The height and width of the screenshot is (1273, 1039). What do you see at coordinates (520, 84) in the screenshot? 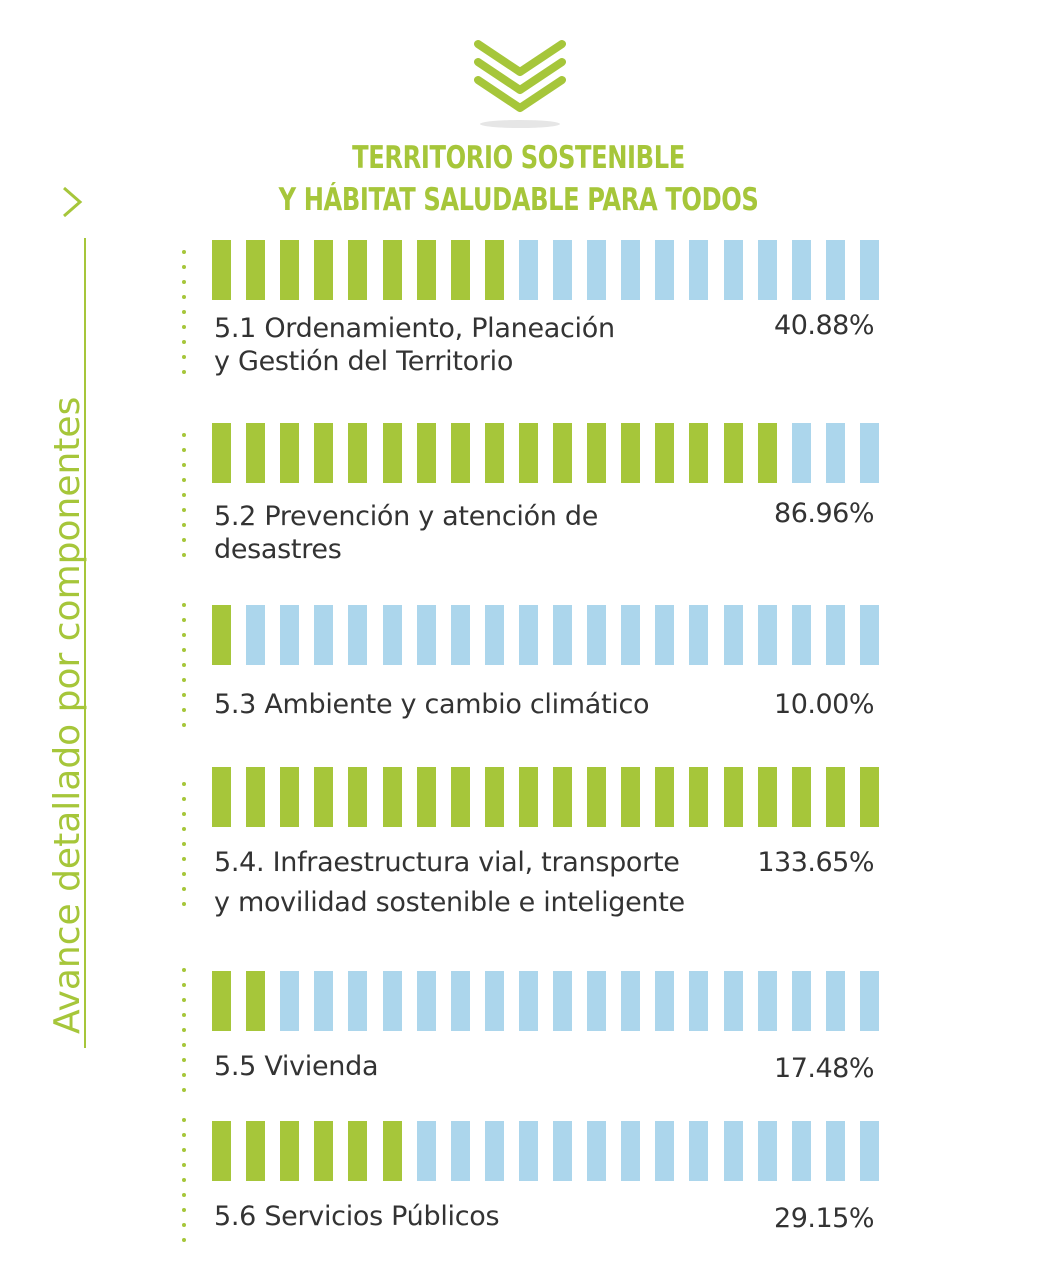
I see `triple-chevron-down-icon` at bounding box center [520, 84].